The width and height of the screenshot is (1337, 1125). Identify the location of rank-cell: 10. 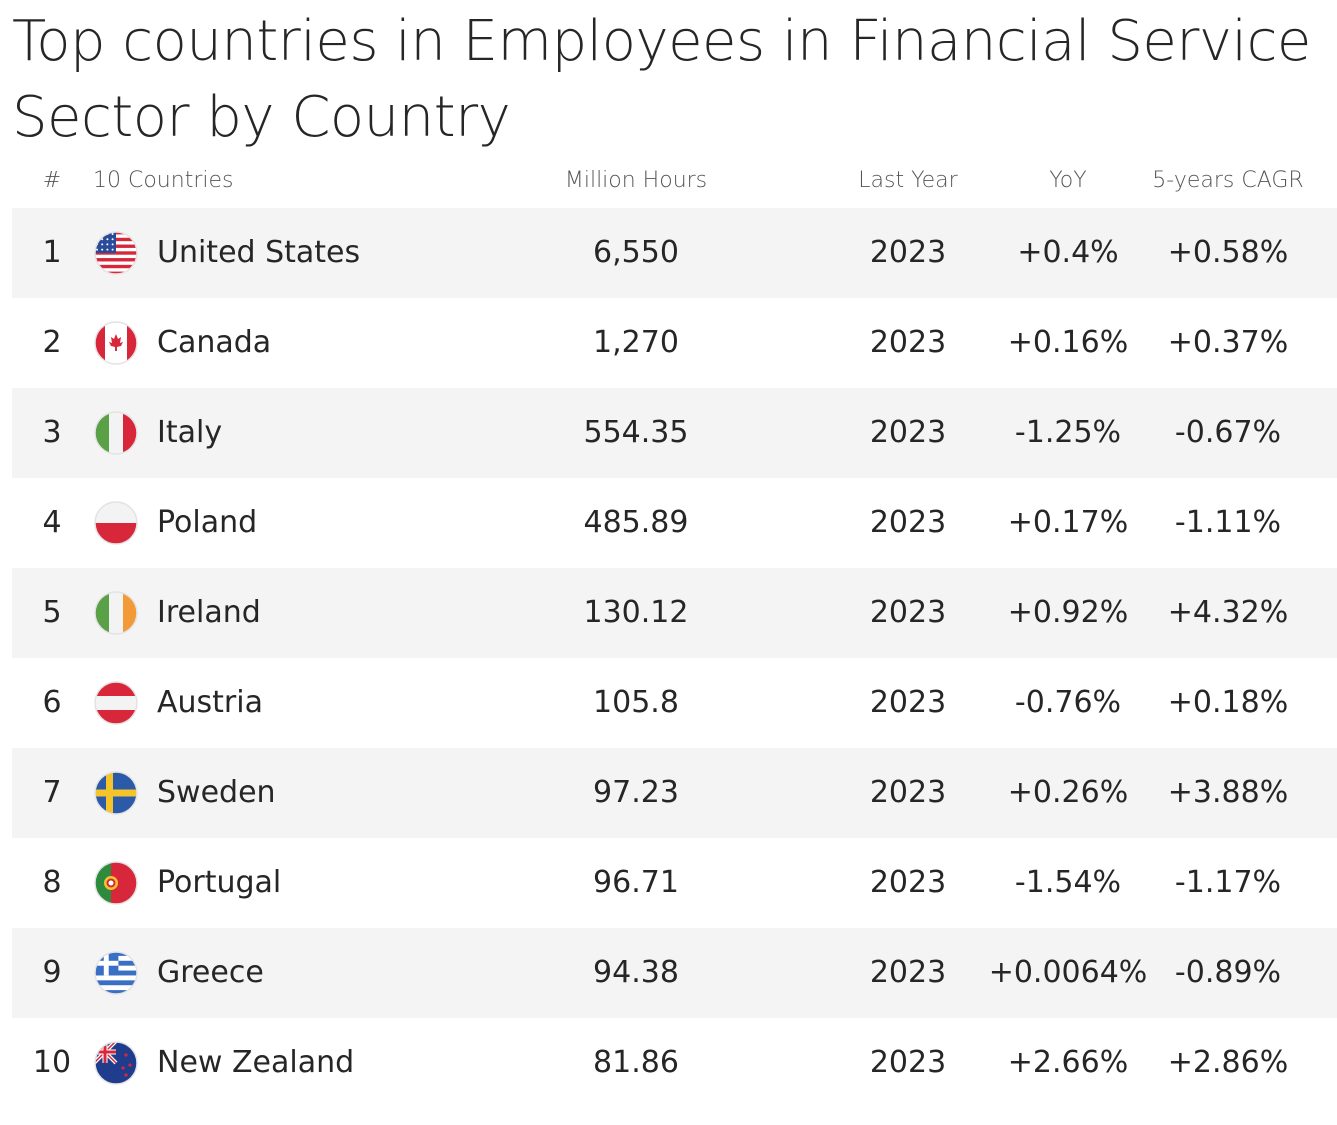
(52, 1062).